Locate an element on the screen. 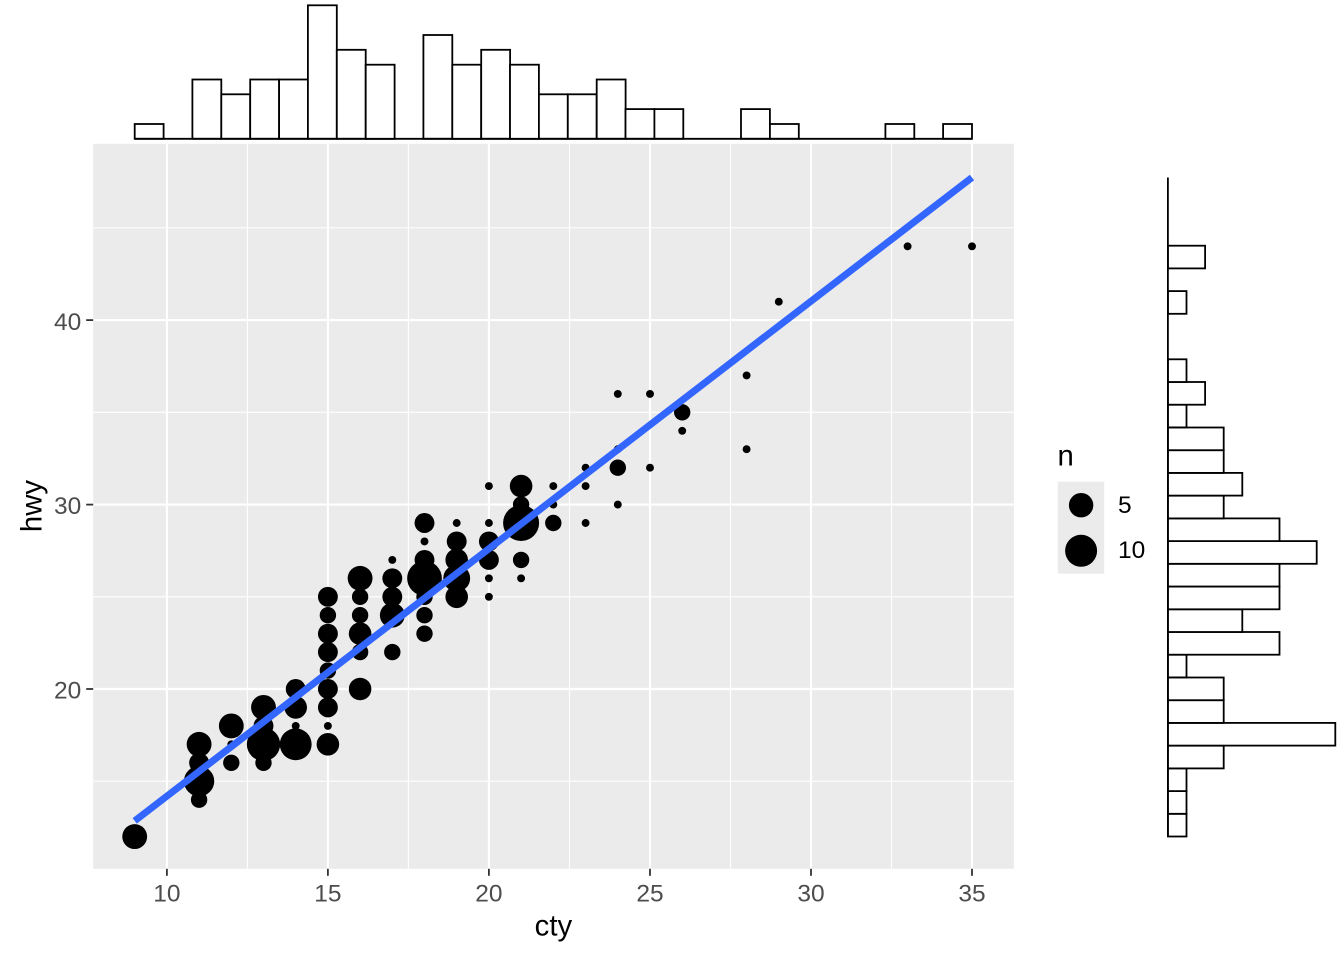 This screenshot has height=960, width=1344. svg-text: 5 is located at coordinates (1125, 505).